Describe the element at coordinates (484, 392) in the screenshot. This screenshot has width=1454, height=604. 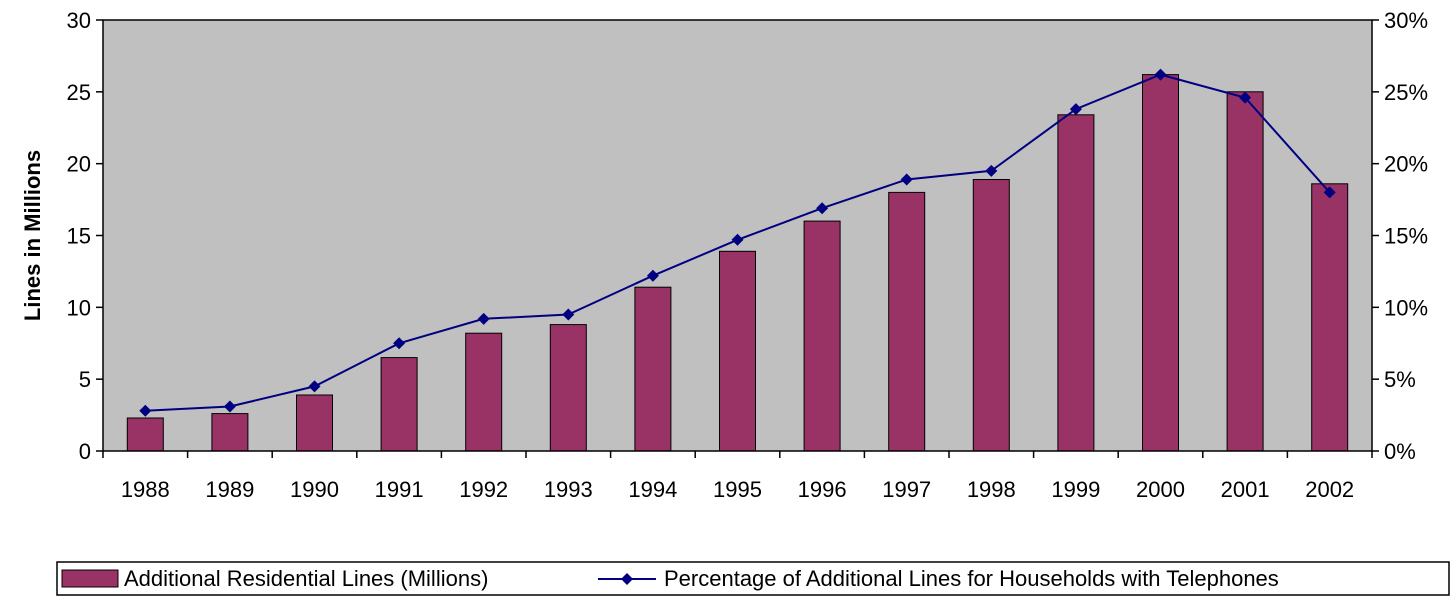
I see `bar-1992` at that location.